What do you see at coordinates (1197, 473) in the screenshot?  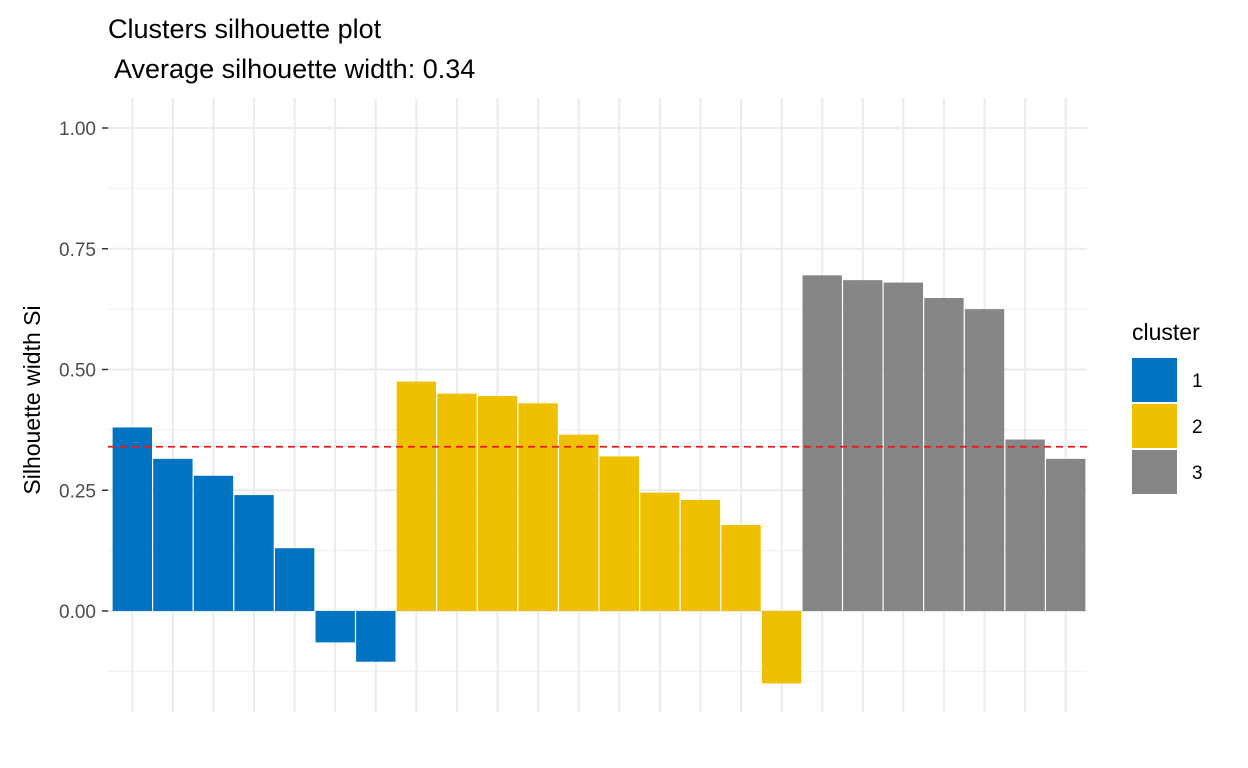 I see `legend-label-3: 3` at bounding box center [1197, 473].